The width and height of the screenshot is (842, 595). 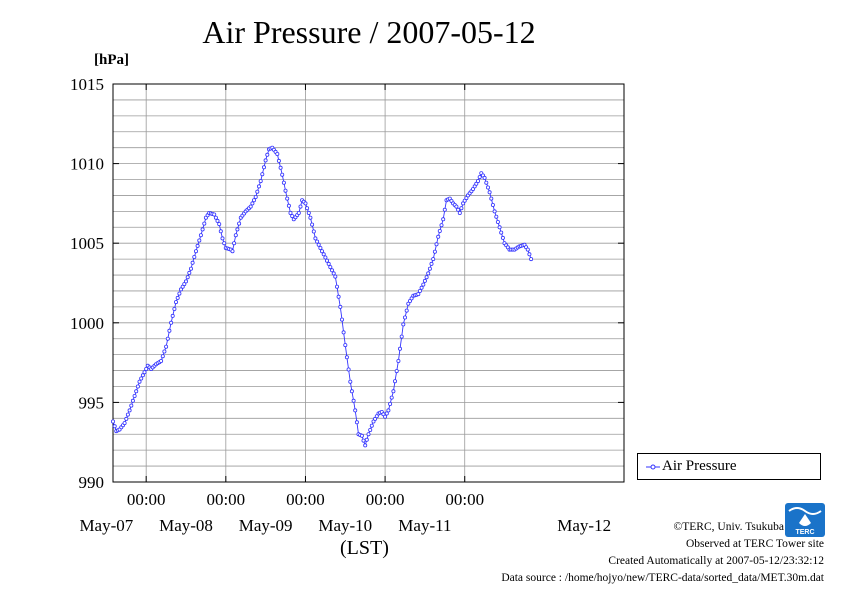 What do you see at coordinates (92, 482) in the screenshot?
I see `y-tick-label: 990` at bounding box center [92, 482].